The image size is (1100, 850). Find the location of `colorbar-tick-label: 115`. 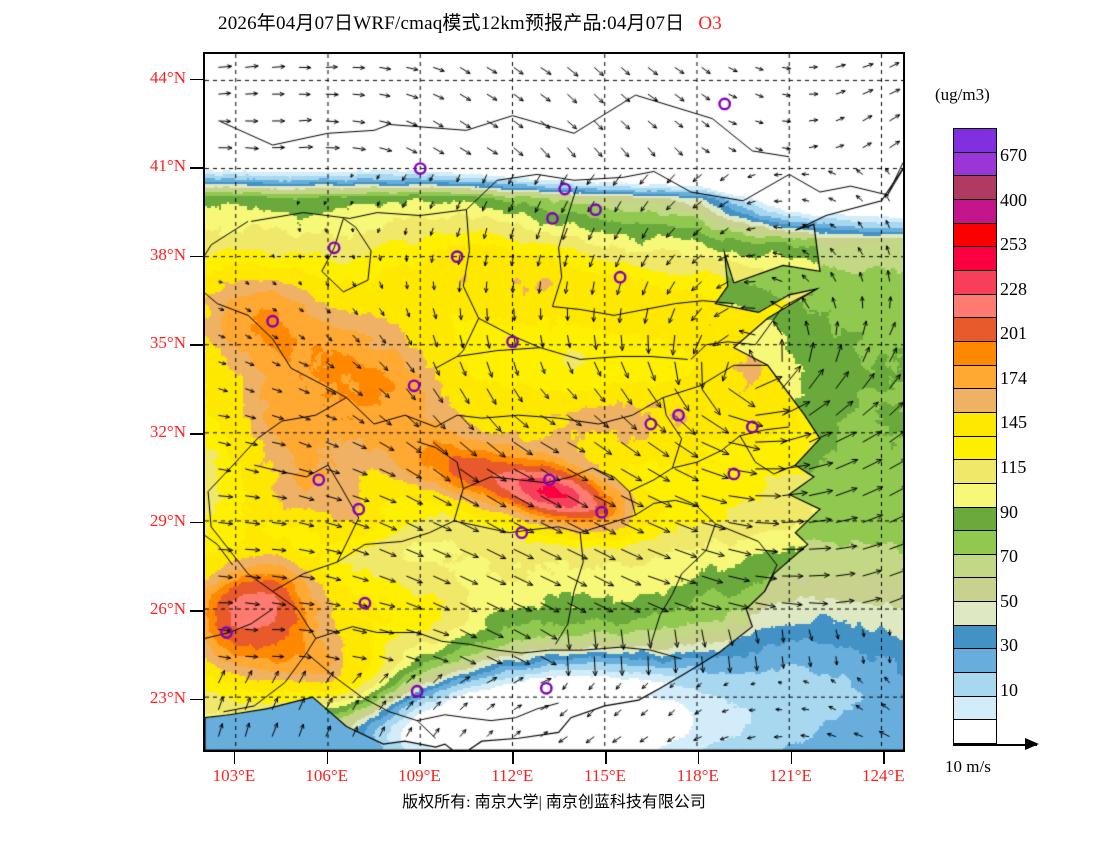

colorbar-tick-label: 115 is located at coordinates (1013, 467).